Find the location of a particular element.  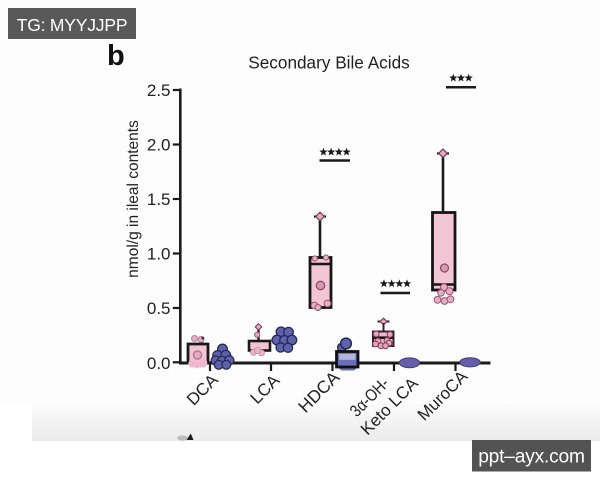

svg-text: 0.5 is located at coordinates (159, 308).